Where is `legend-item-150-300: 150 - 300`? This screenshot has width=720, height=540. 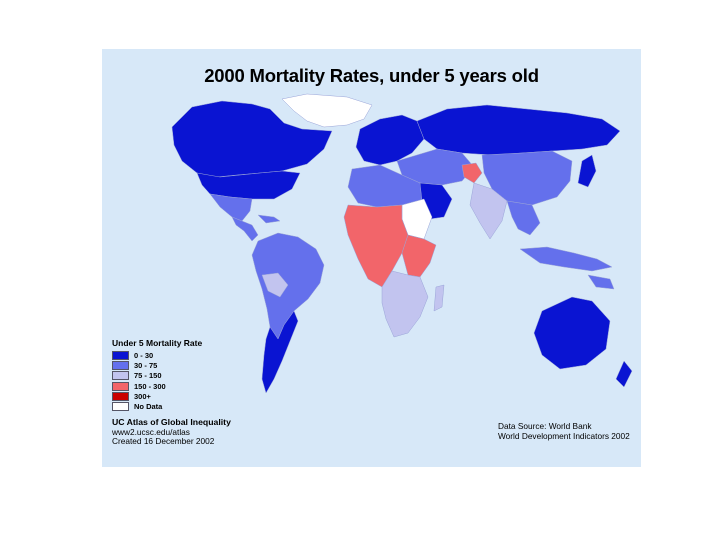 legend-item-150-300: 150 - 300 is located at coordinates (157, 386).